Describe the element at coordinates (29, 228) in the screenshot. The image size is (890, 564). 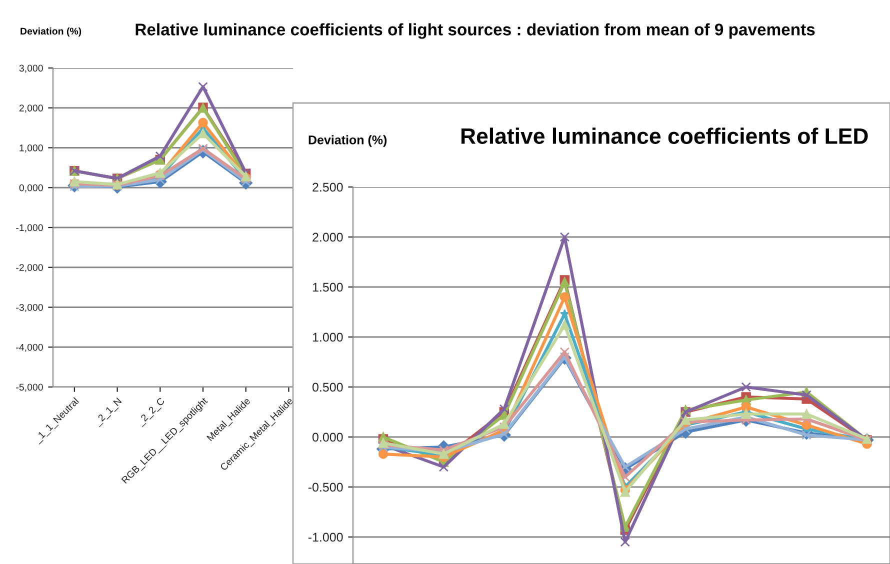
I see `y-tick-label: -1,000` at that location.